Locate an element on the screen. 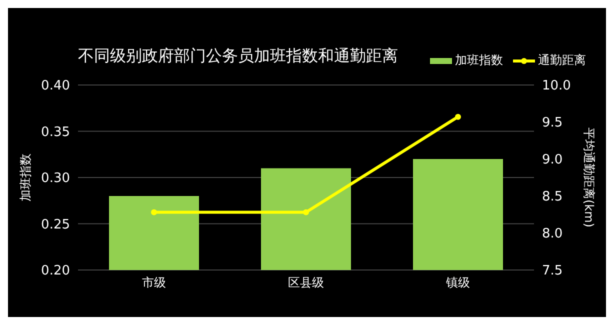 Image resolution: width=614 pixels, height=325 pixels. y2-tick-label: 10.0 is located at coordinates (556, 86).